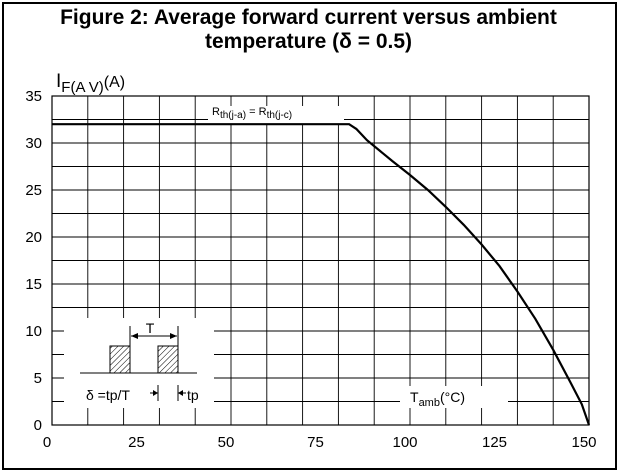 Image resolution: width=621 pixels, height=474 pixels. I want to click on period-arrow-left, so click(134, 336).